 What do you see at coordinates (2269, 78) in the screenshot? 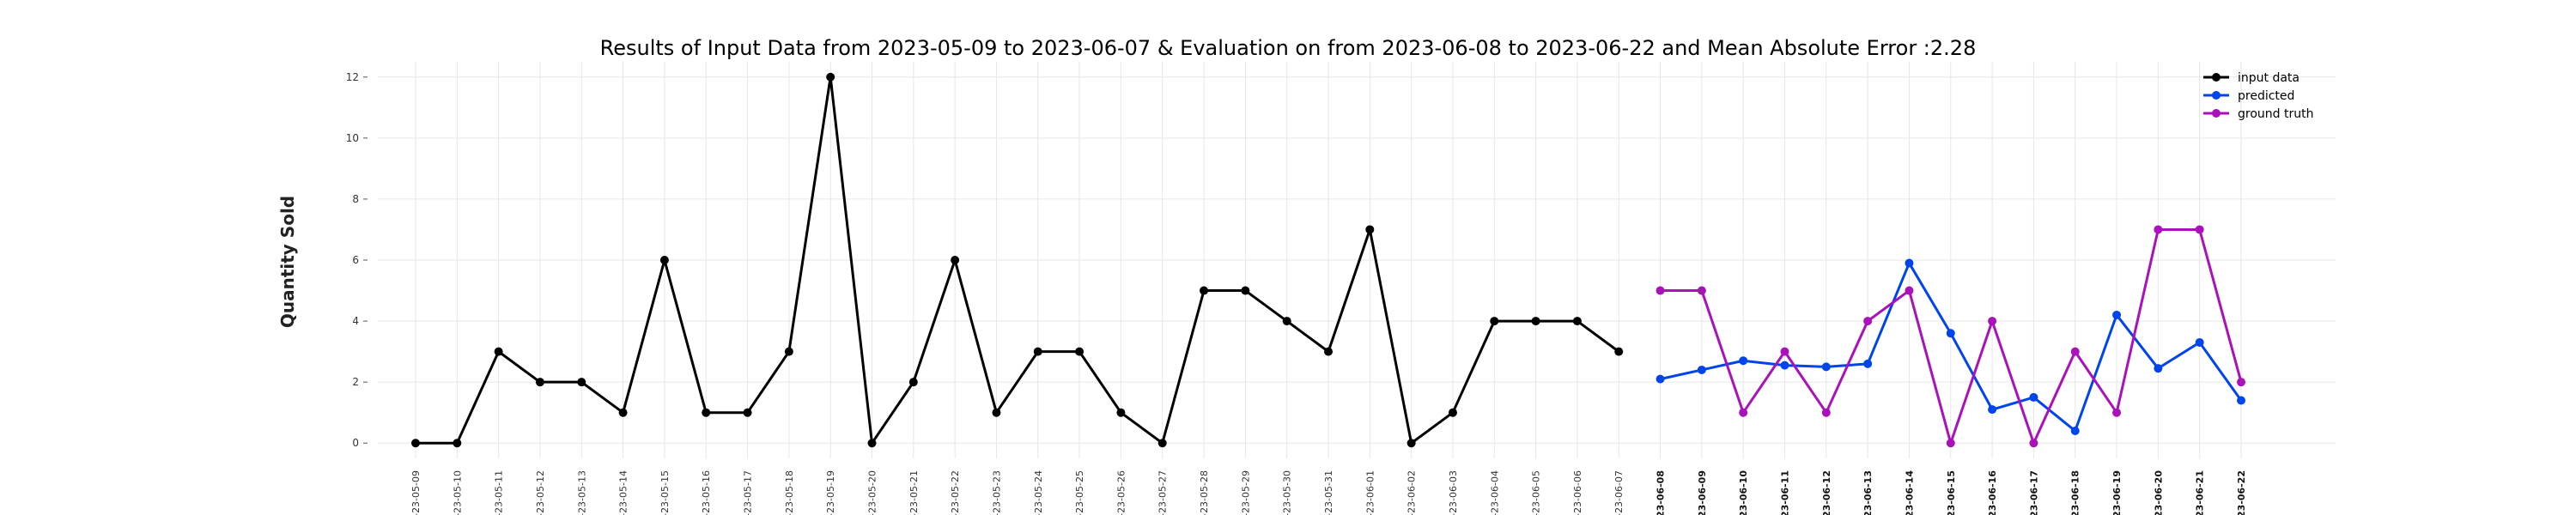
I see `legend-entry: input data` at bounding box center [2269, 78].